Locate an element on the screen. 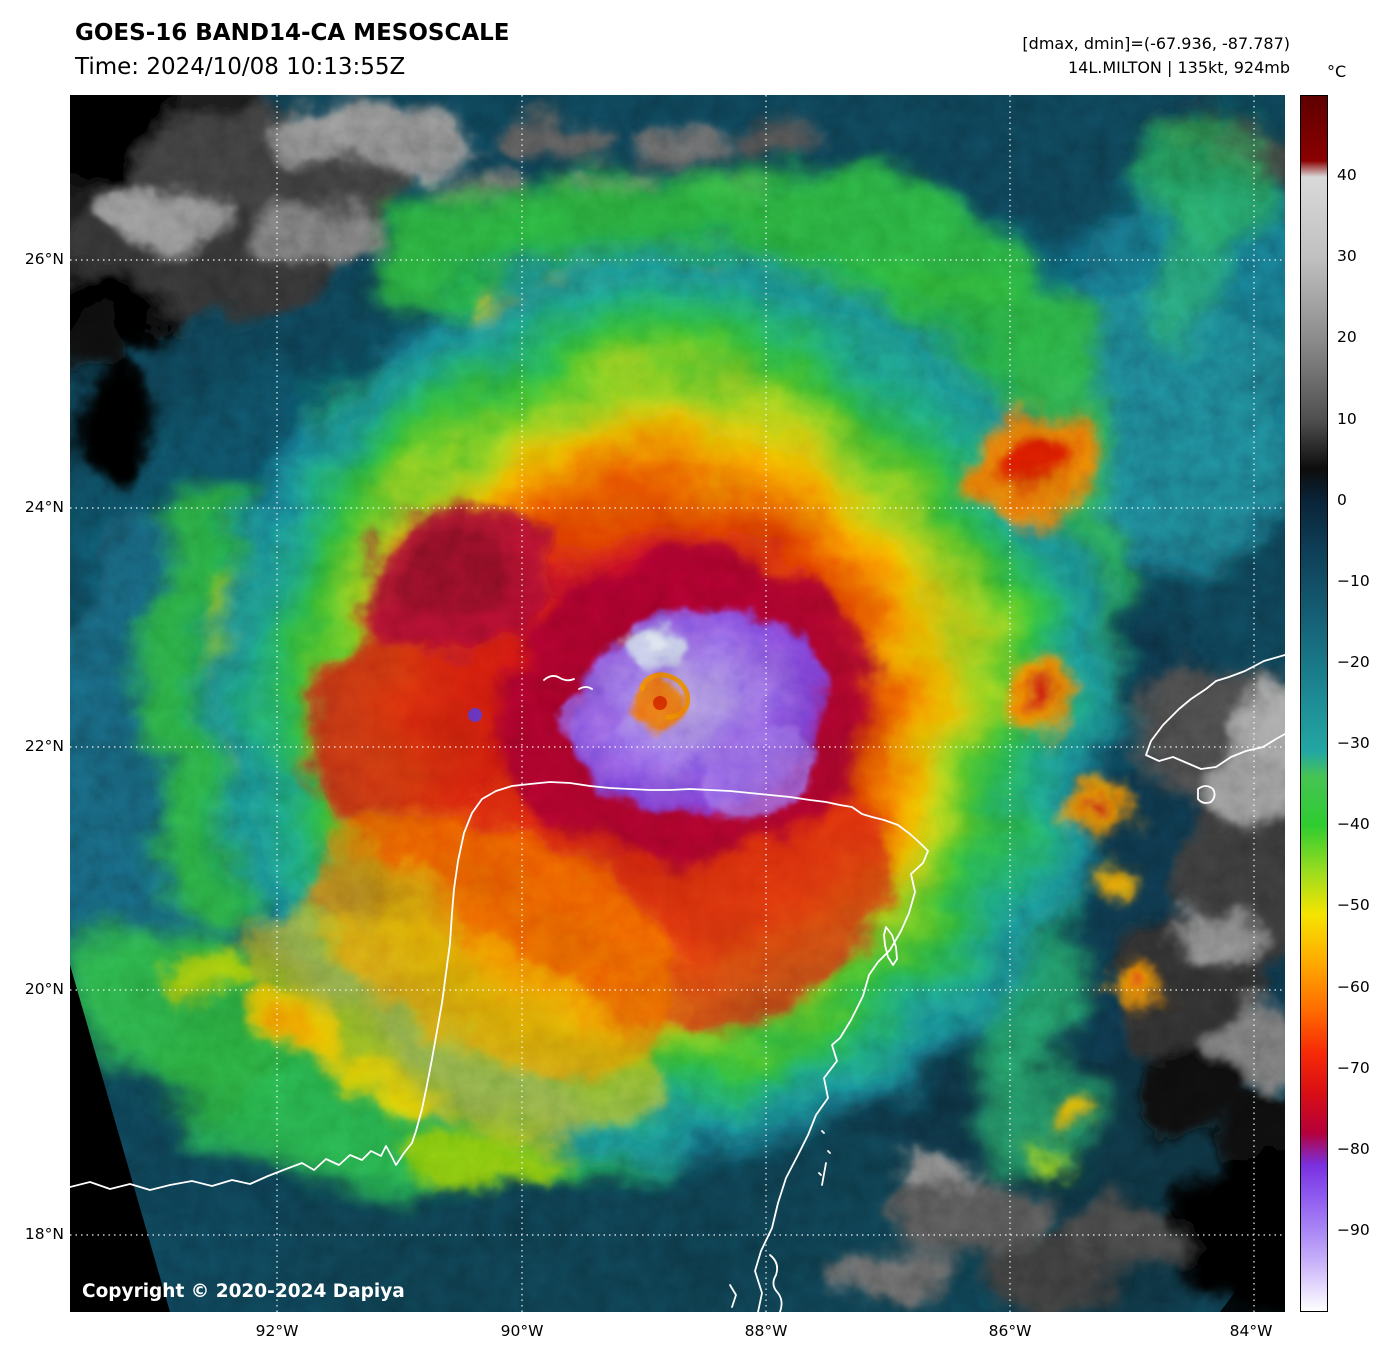  lon-label-88w: 88°W is located at coordinates (766, 1331).